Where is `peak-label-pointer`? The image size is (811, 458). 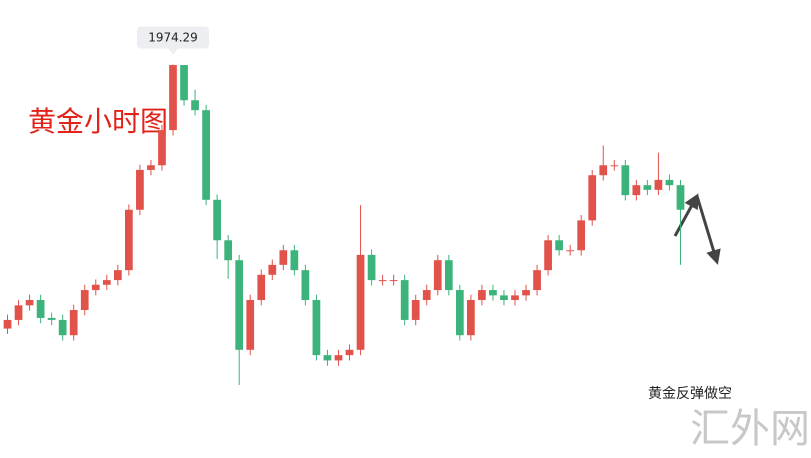 peak-label-pointer is located at coordinates (173, 51).